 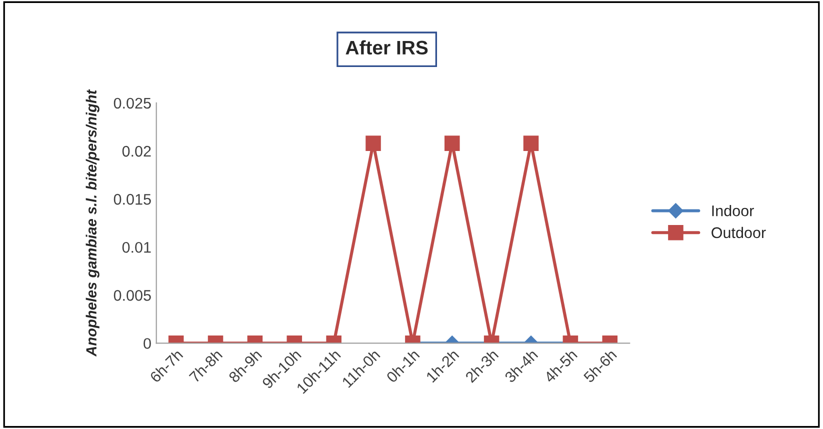 I want to click on legend-label: Outdoor, so click(x=739, y=232).